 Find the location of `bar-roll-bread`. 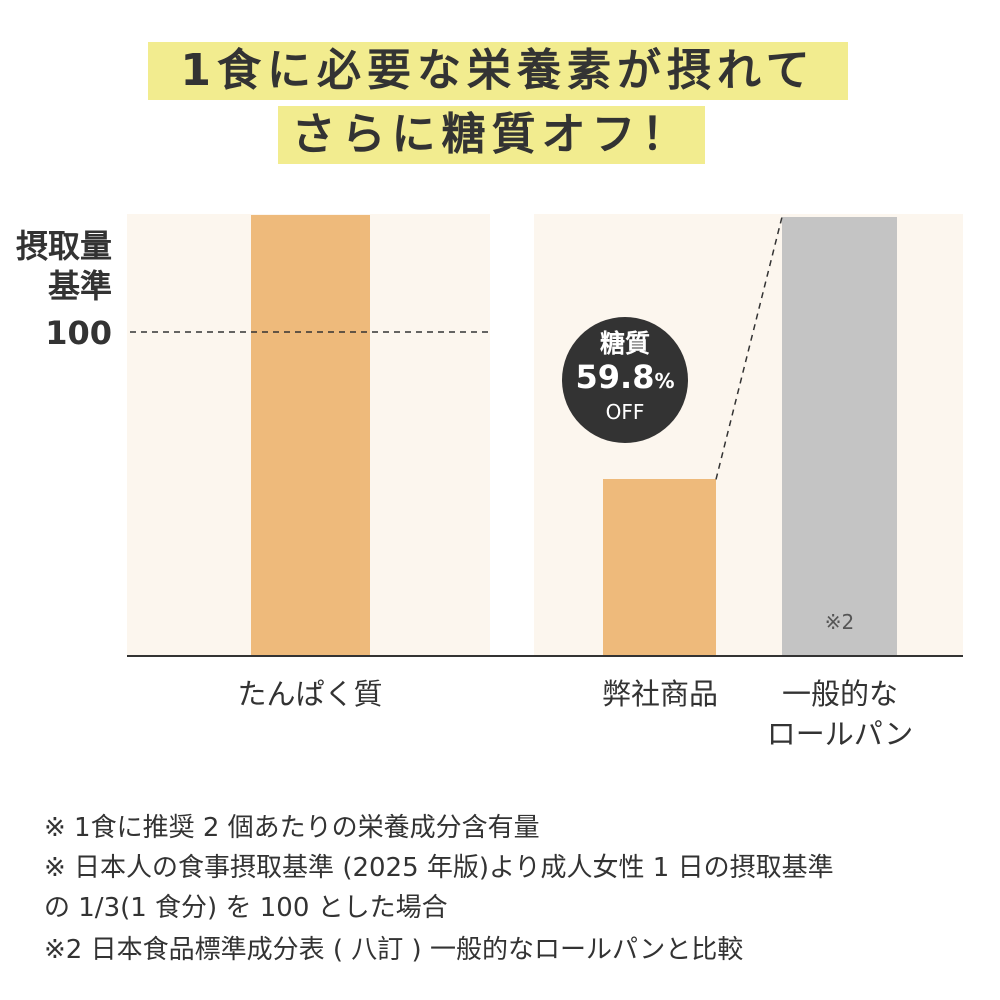

bar-roll-bread is located at coordinates (839, 436).